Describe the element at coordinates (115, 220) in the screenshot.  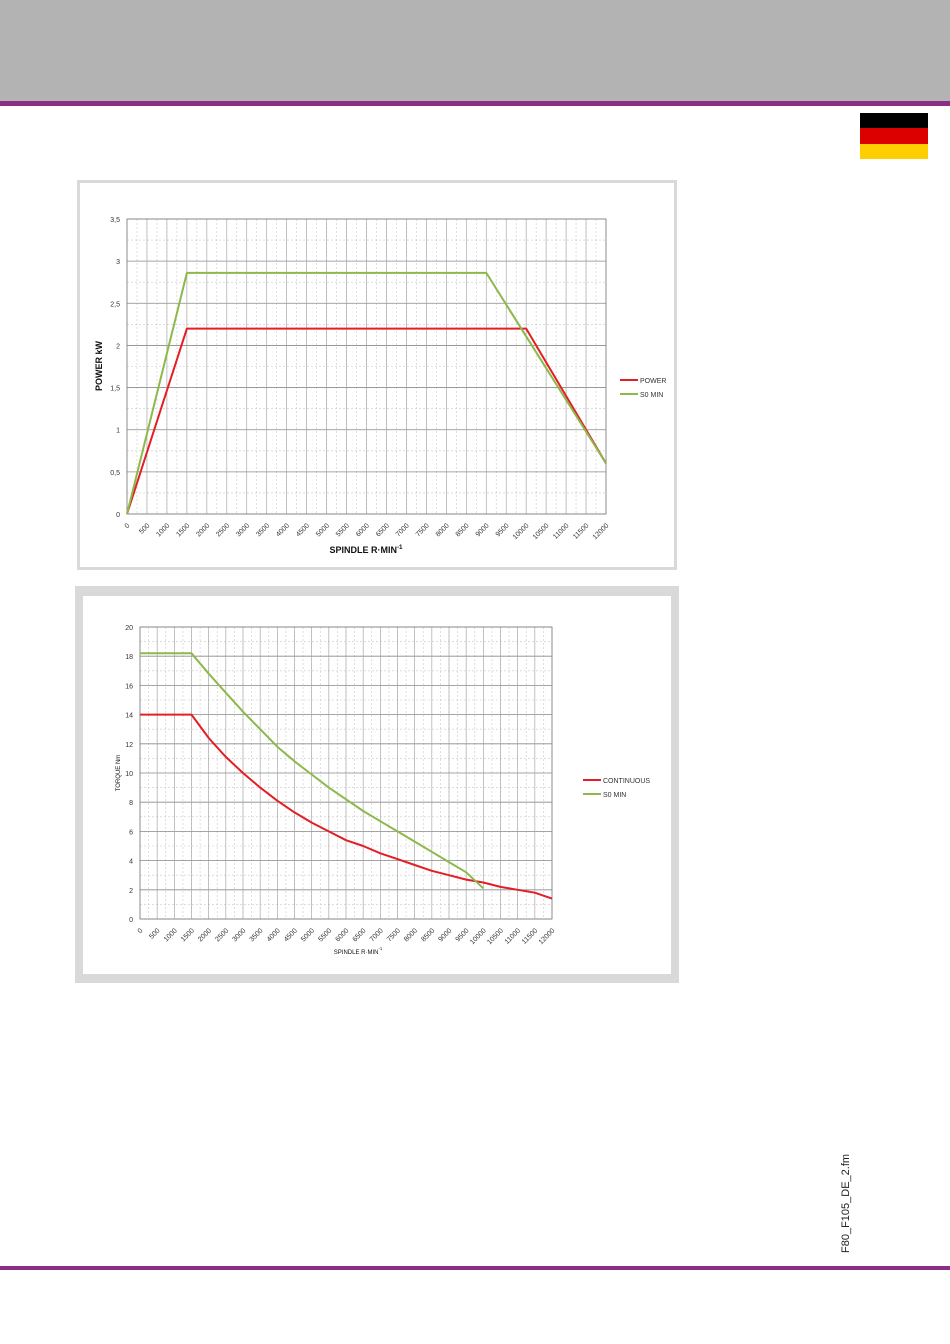
I see `y-tick-label: 3,5` at that location.